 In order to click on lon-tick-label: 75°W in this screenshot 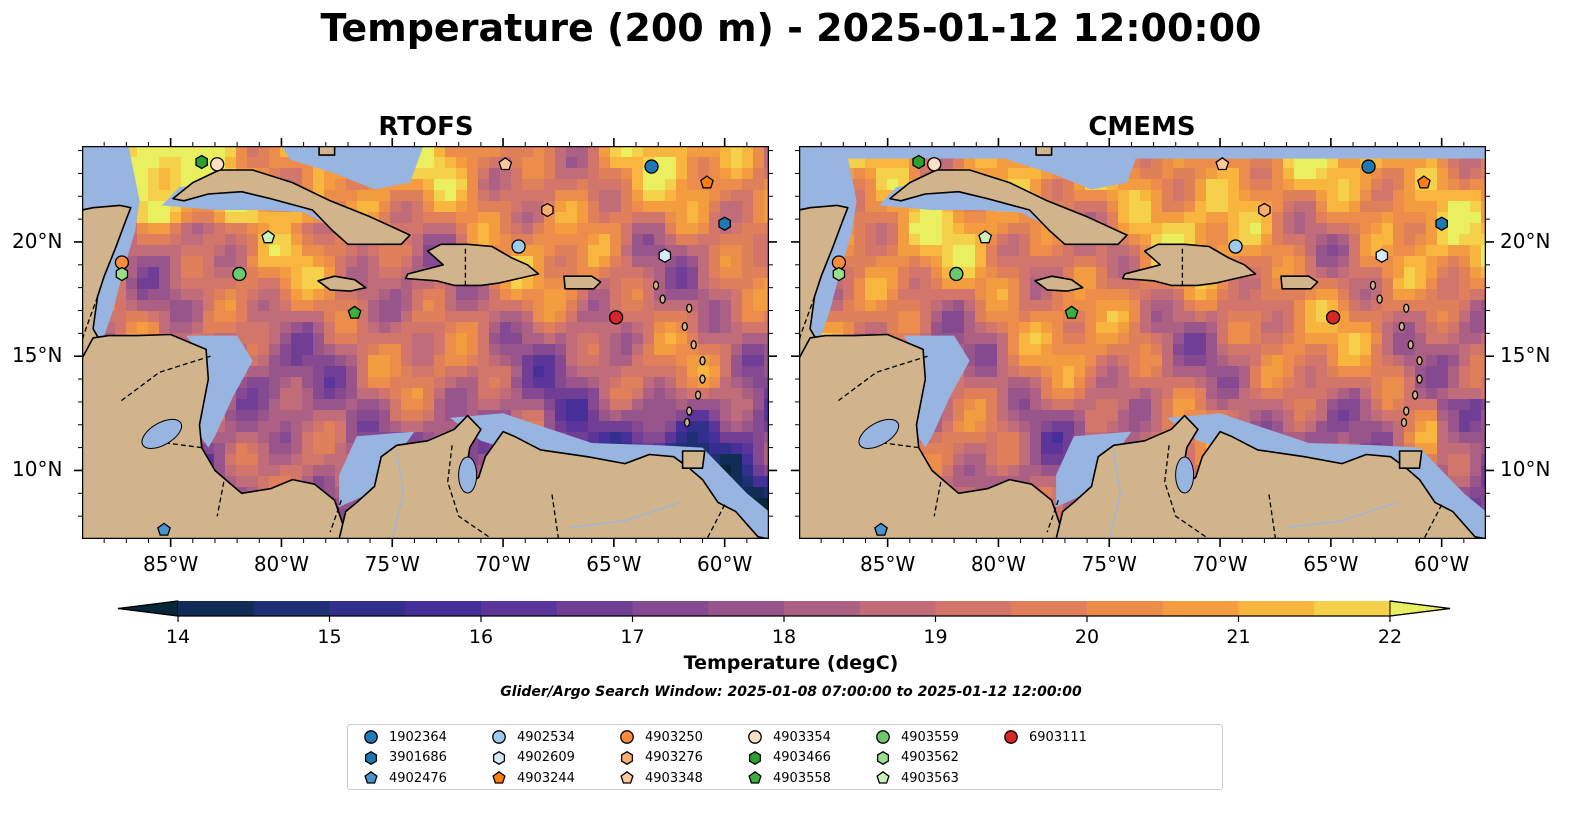, I will do `click(1109, 564)`.